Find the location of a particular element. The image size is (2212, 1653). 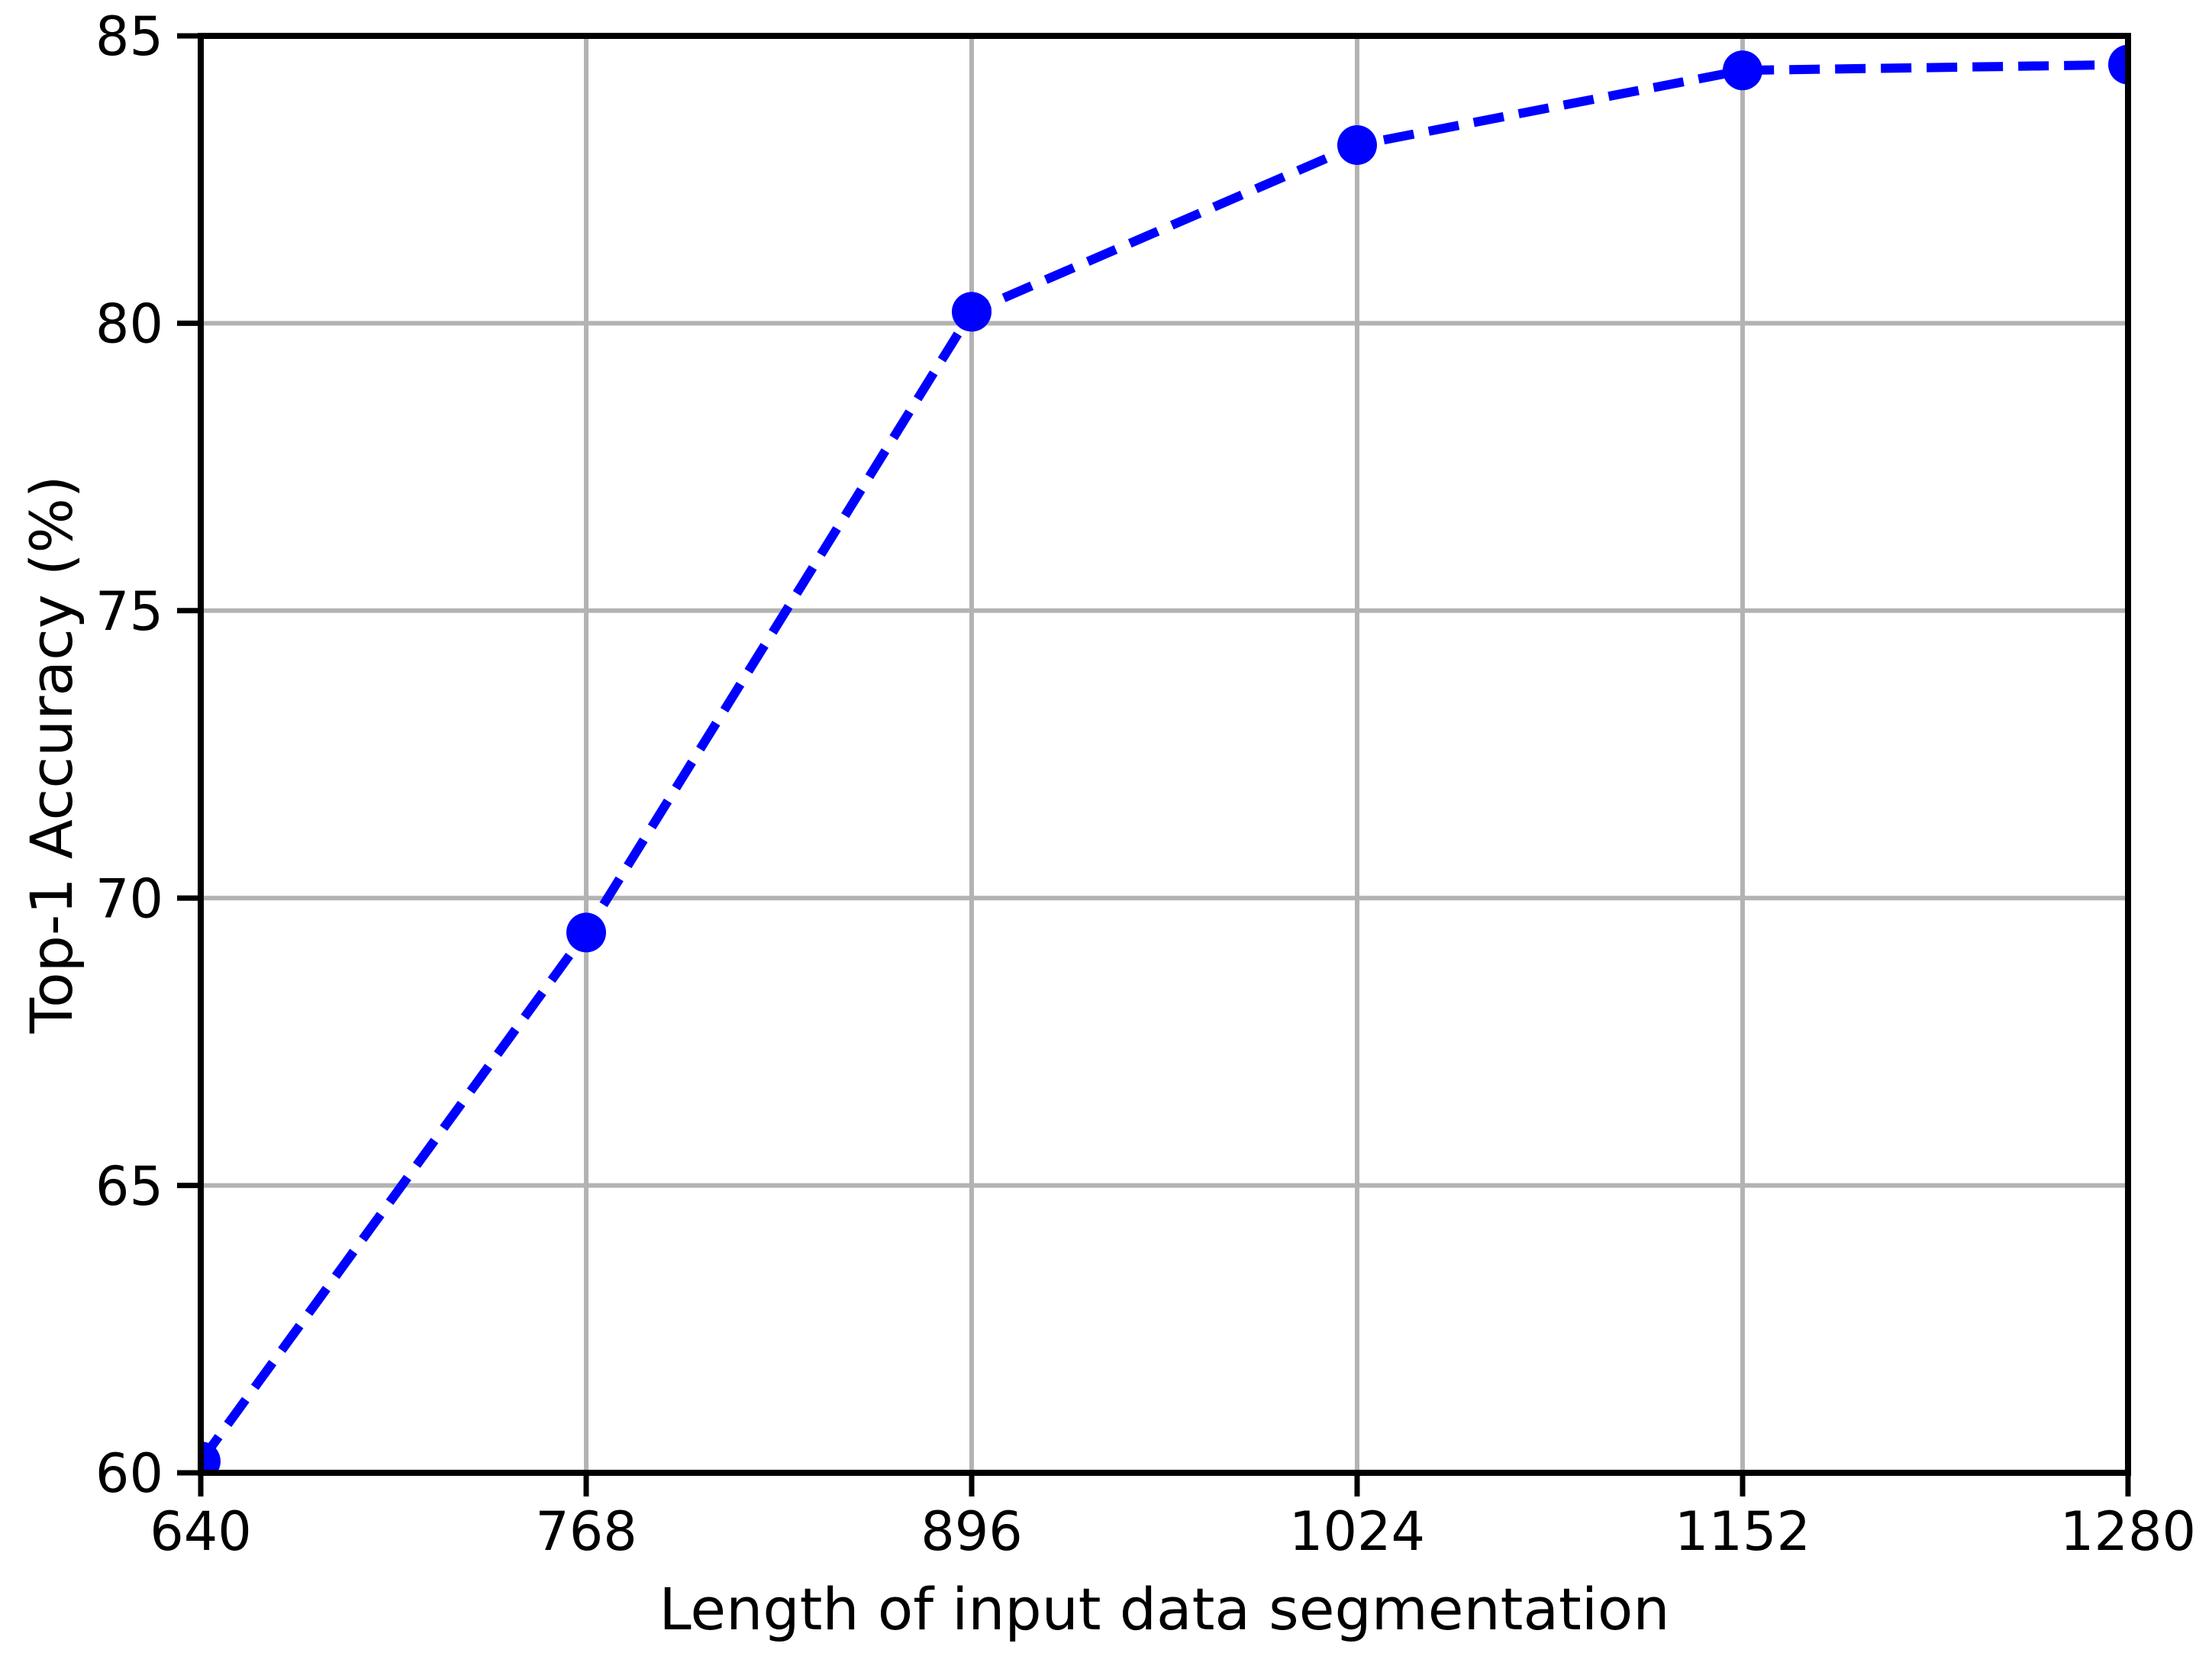

x-tick-label: 1152 is located at coordinates (1743, 1531).